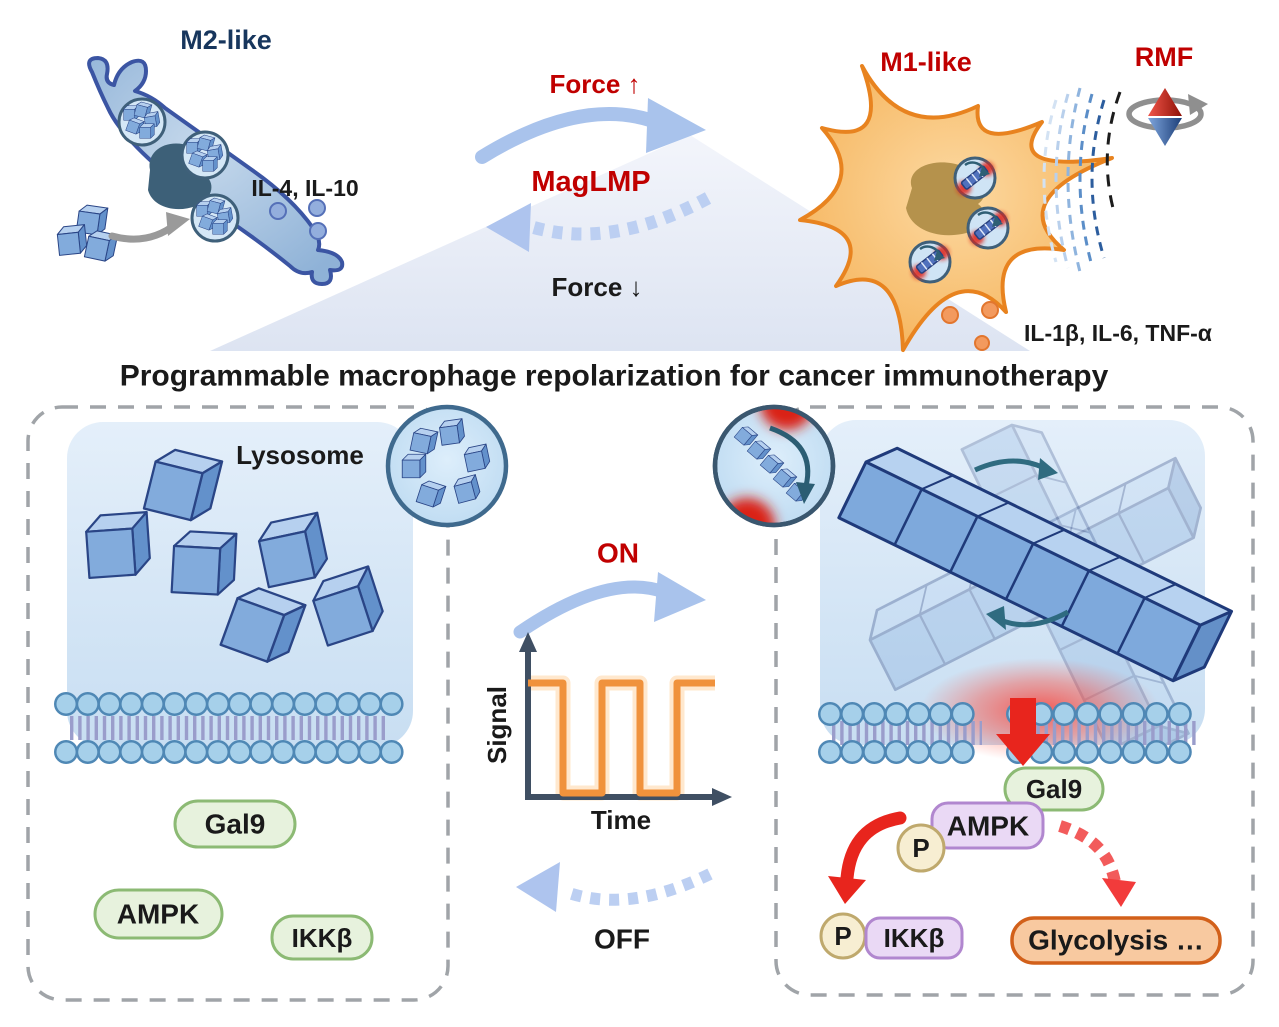 The width and height of the screenshot is (1279, 1027). What do you see at coordinates (614, 887) in the screenshot?
I see `off-arrow` at bounding box center [614, 887].